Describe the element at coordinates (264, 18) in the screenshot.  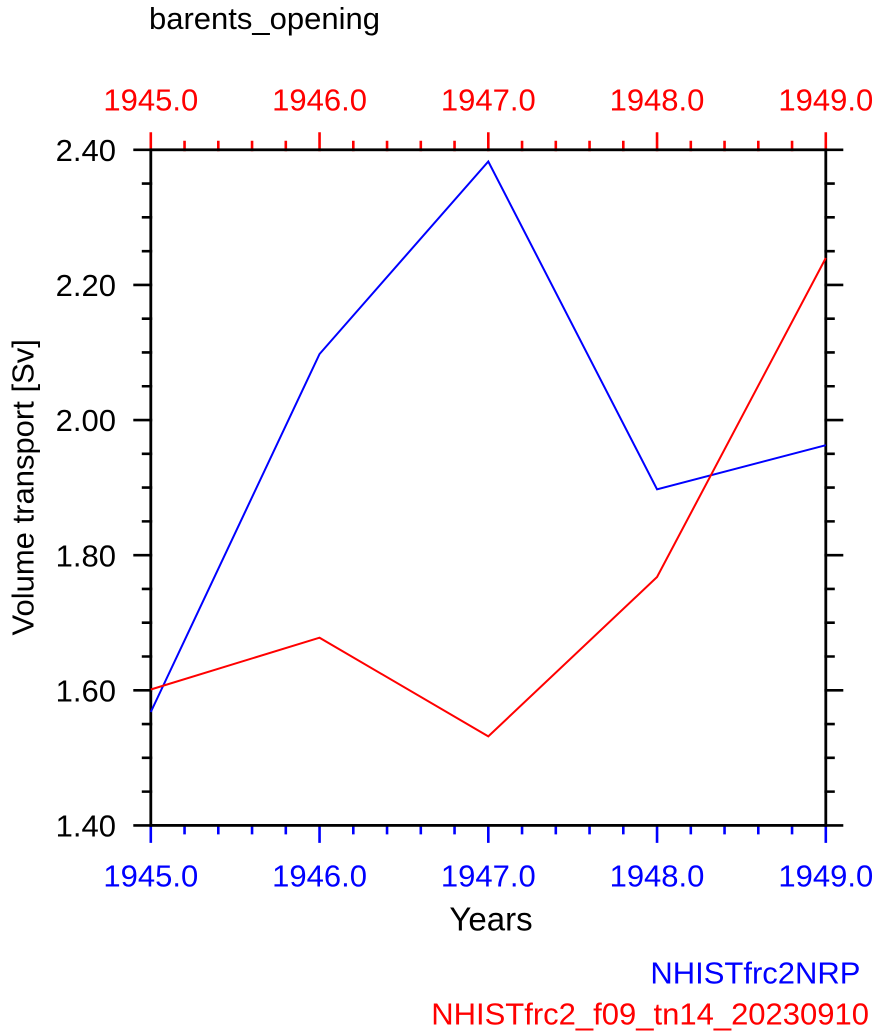
I see `svg-text: barents_opening` at that location.